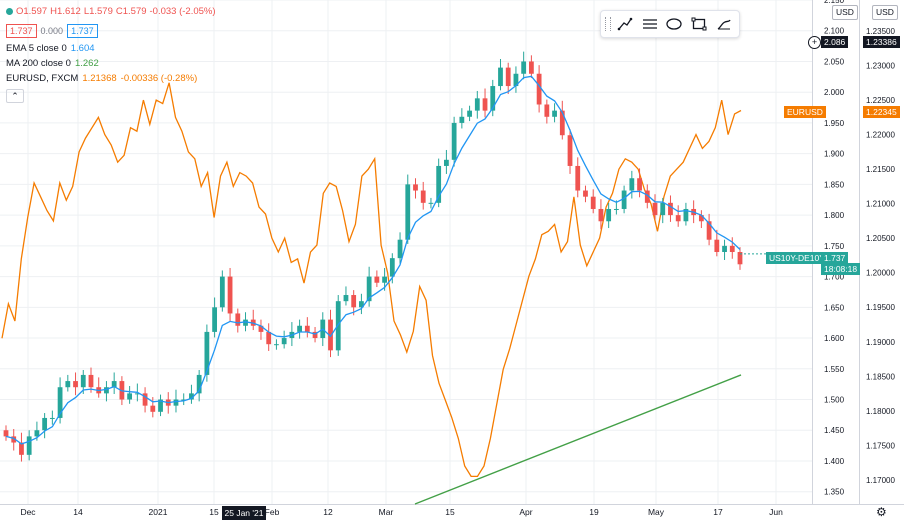  I want to click on horizontal-lines-icon, so click(650, 24).